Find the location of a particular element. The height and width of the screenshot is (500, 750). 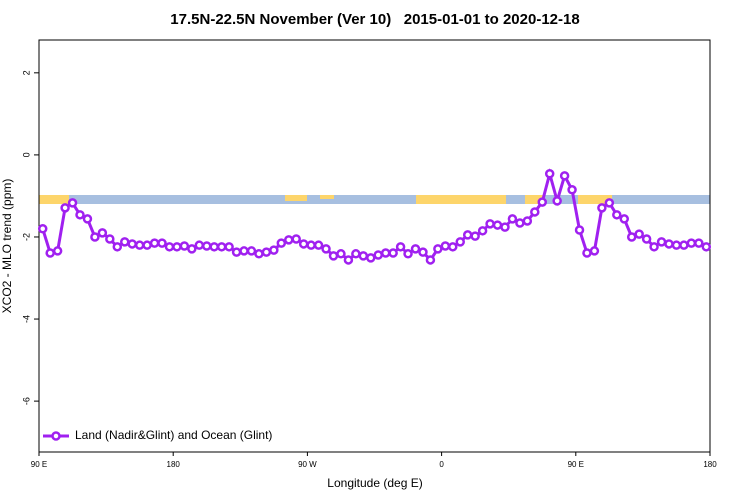

x-tick-label: 90 W is located at coordinates (307, 464).